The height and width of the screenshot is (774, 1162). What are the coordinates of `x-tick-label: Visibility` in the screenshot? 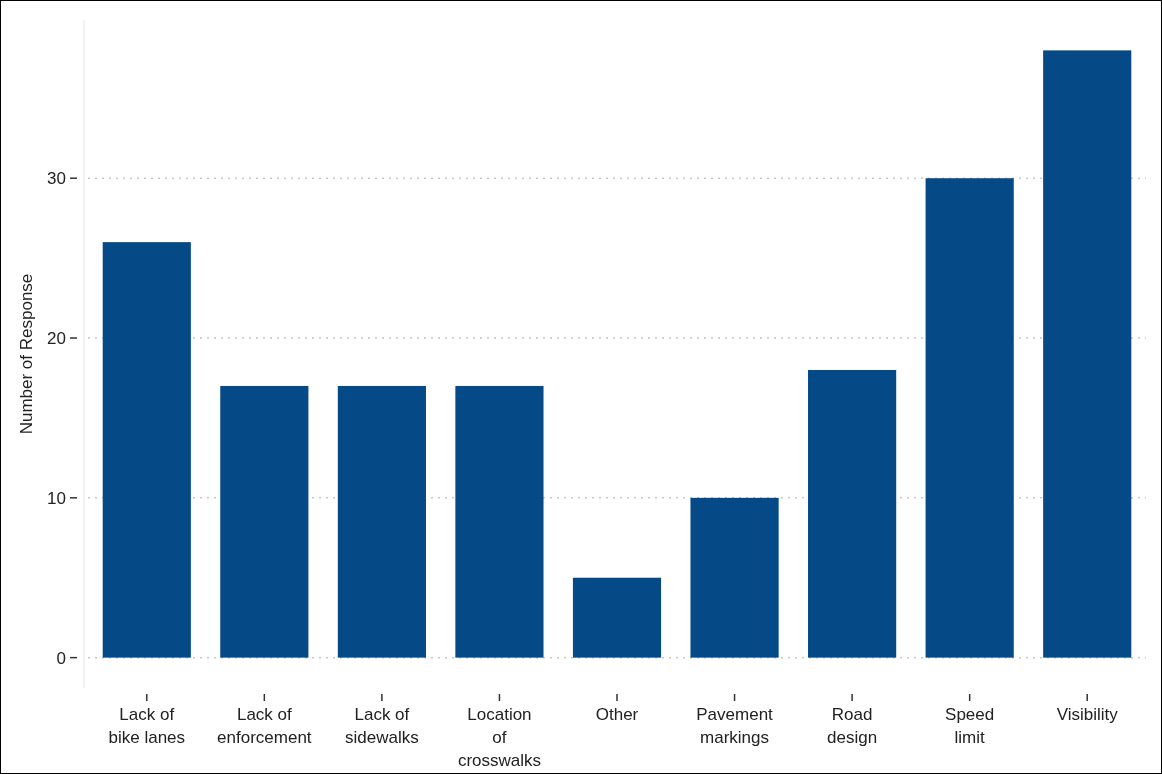 It's located at (1087, 714).